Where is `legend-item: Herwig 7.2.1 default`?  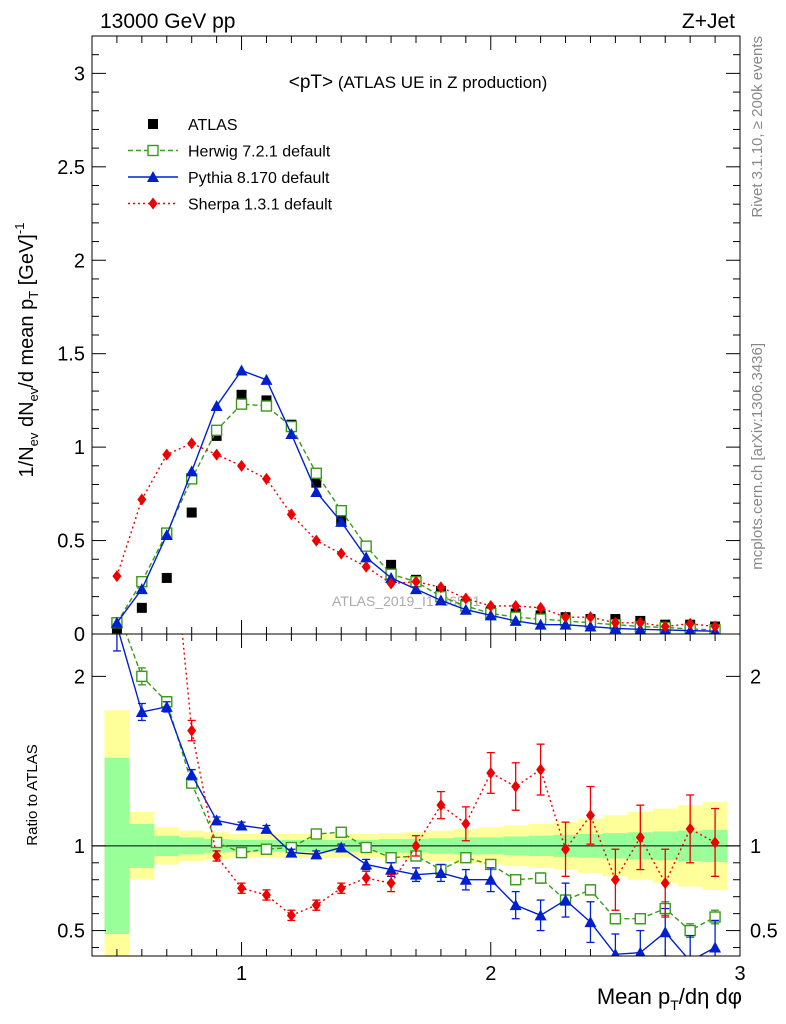
legend-item: Herwig 7.2.1 default is located at coordinates (229, 152).